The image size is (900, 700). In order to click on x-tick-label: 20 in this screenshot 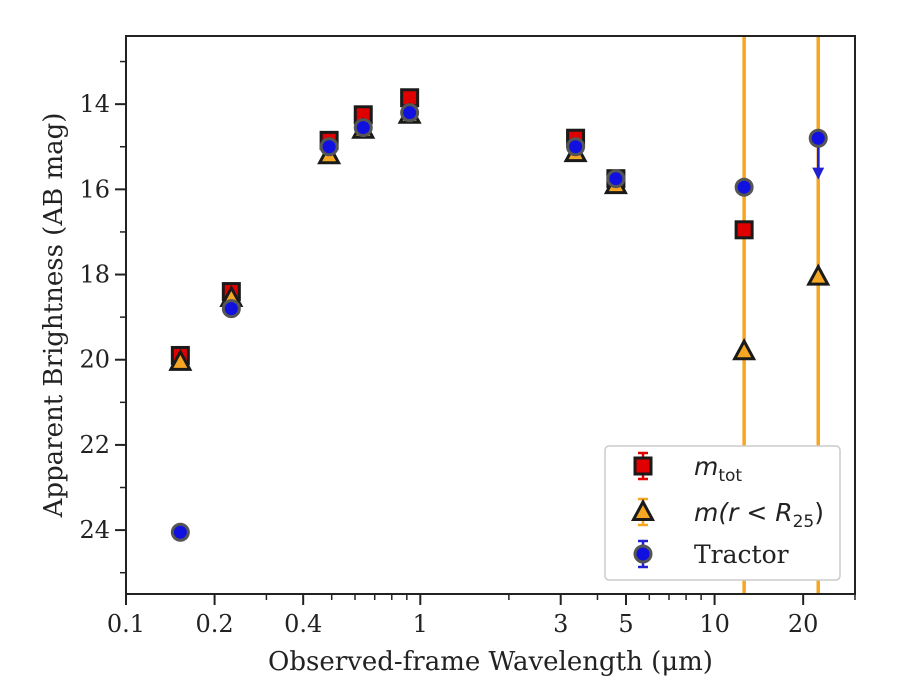, I will do `click(803, 624)`.